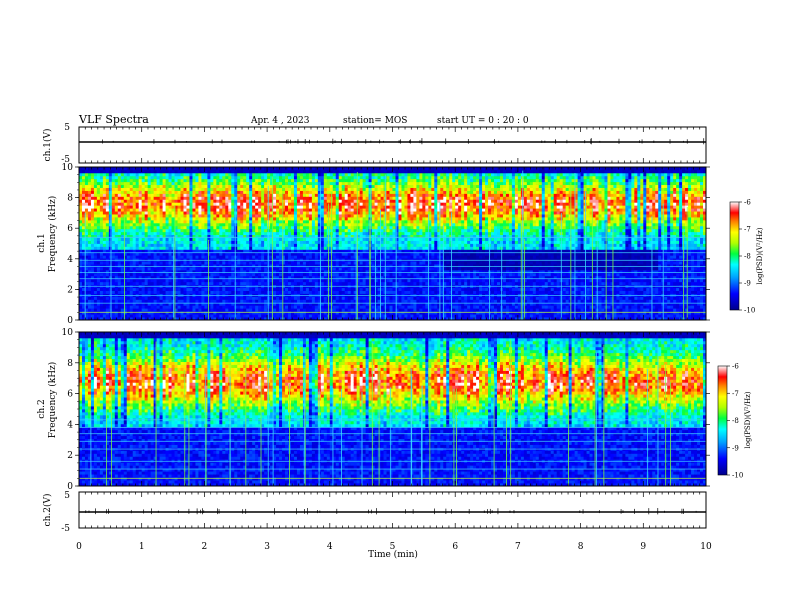 The width and height of the screenshot is (792, 612). What do you see at coordinates (47, 145) in the screenshot?
I see `ch1-waveform-ylabel: ch.1(V)` at bounding box center [47, 145].